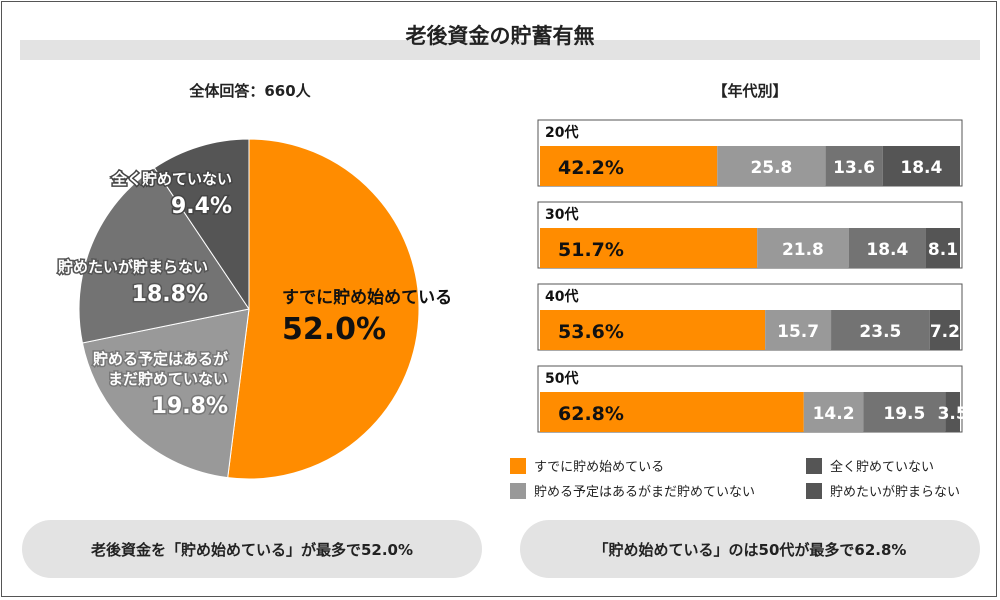 This screenshot has height=600, width=1000. What do you see at coordinates (250, 91) in the screenshot?
I see `pie-subtitle: 全体回答：660人` at bounding box center [250, 91].